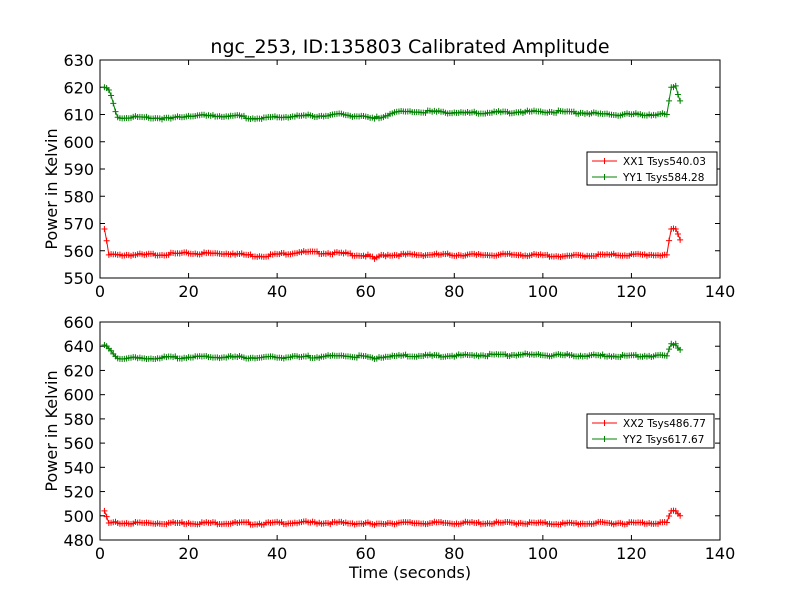 Image resolution: width=800 pixels, height=600 pixels. I want to click on top-y-tick-label: 620, so click(78, 87).